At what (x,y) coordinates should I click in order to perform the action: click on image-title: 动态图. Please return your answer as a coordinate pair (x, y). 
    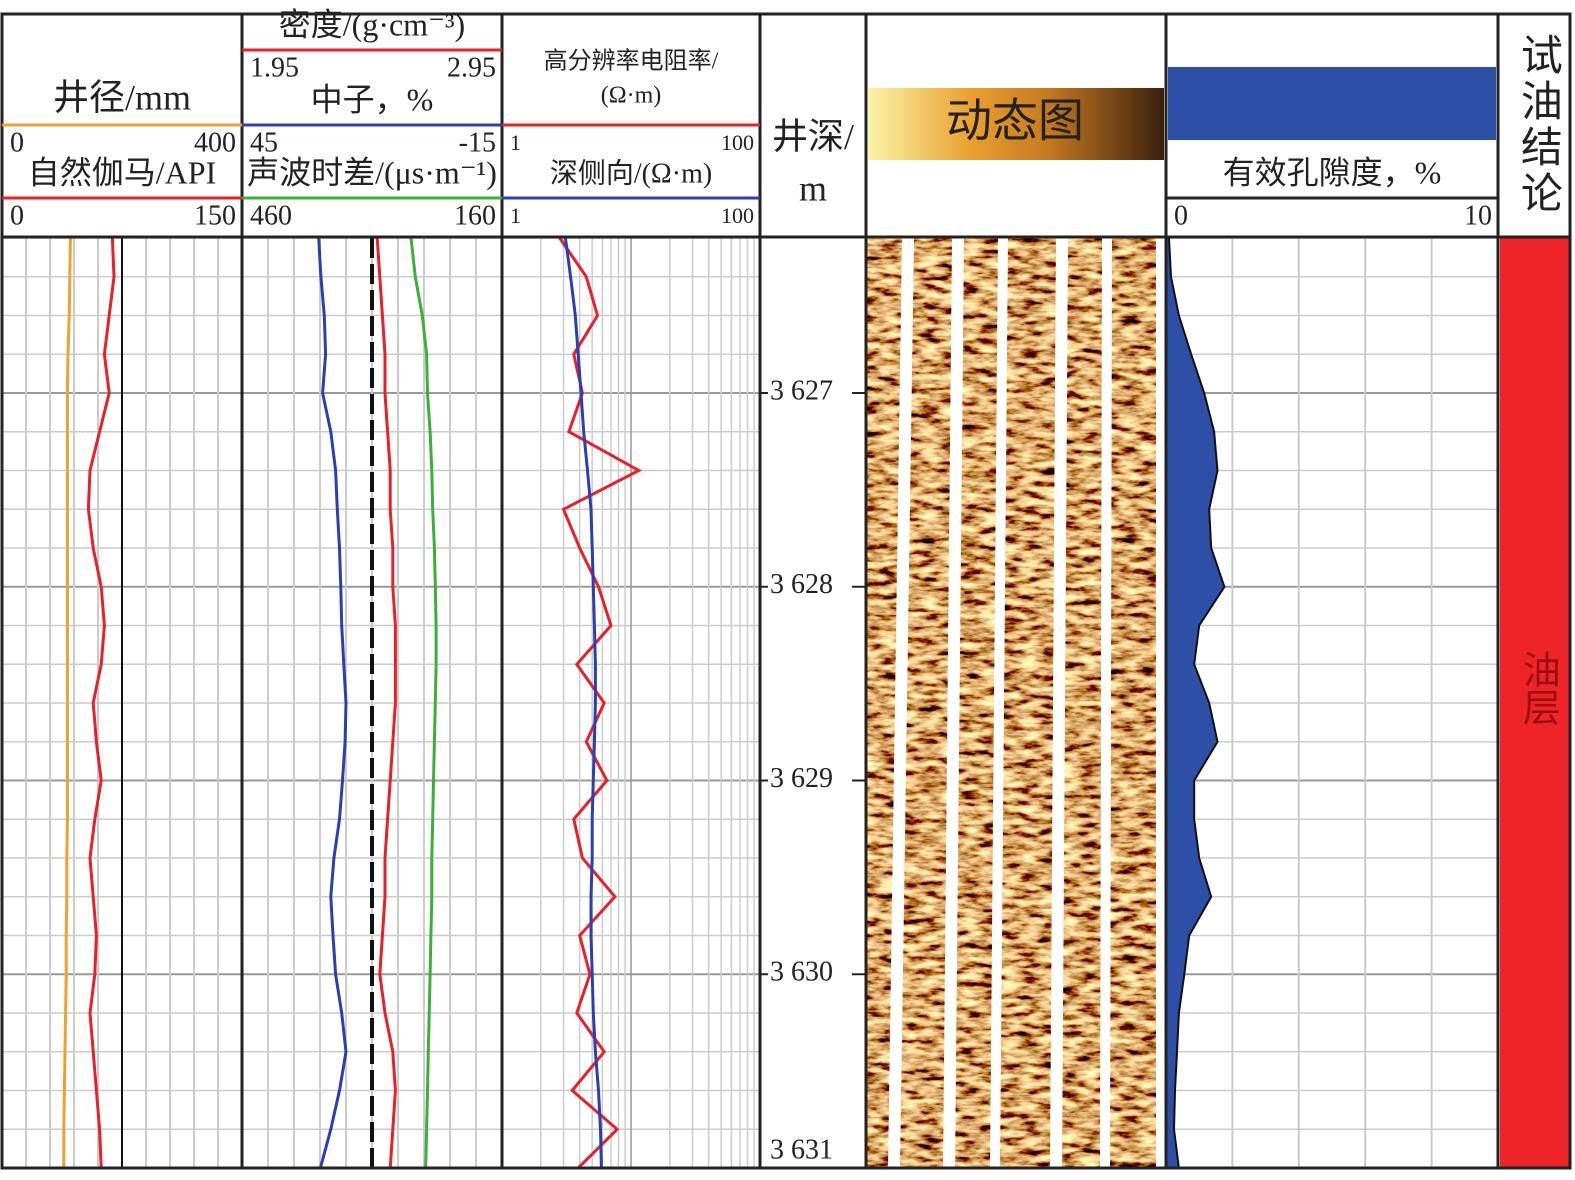
    Looking at the image, I should click on (1015, 121).